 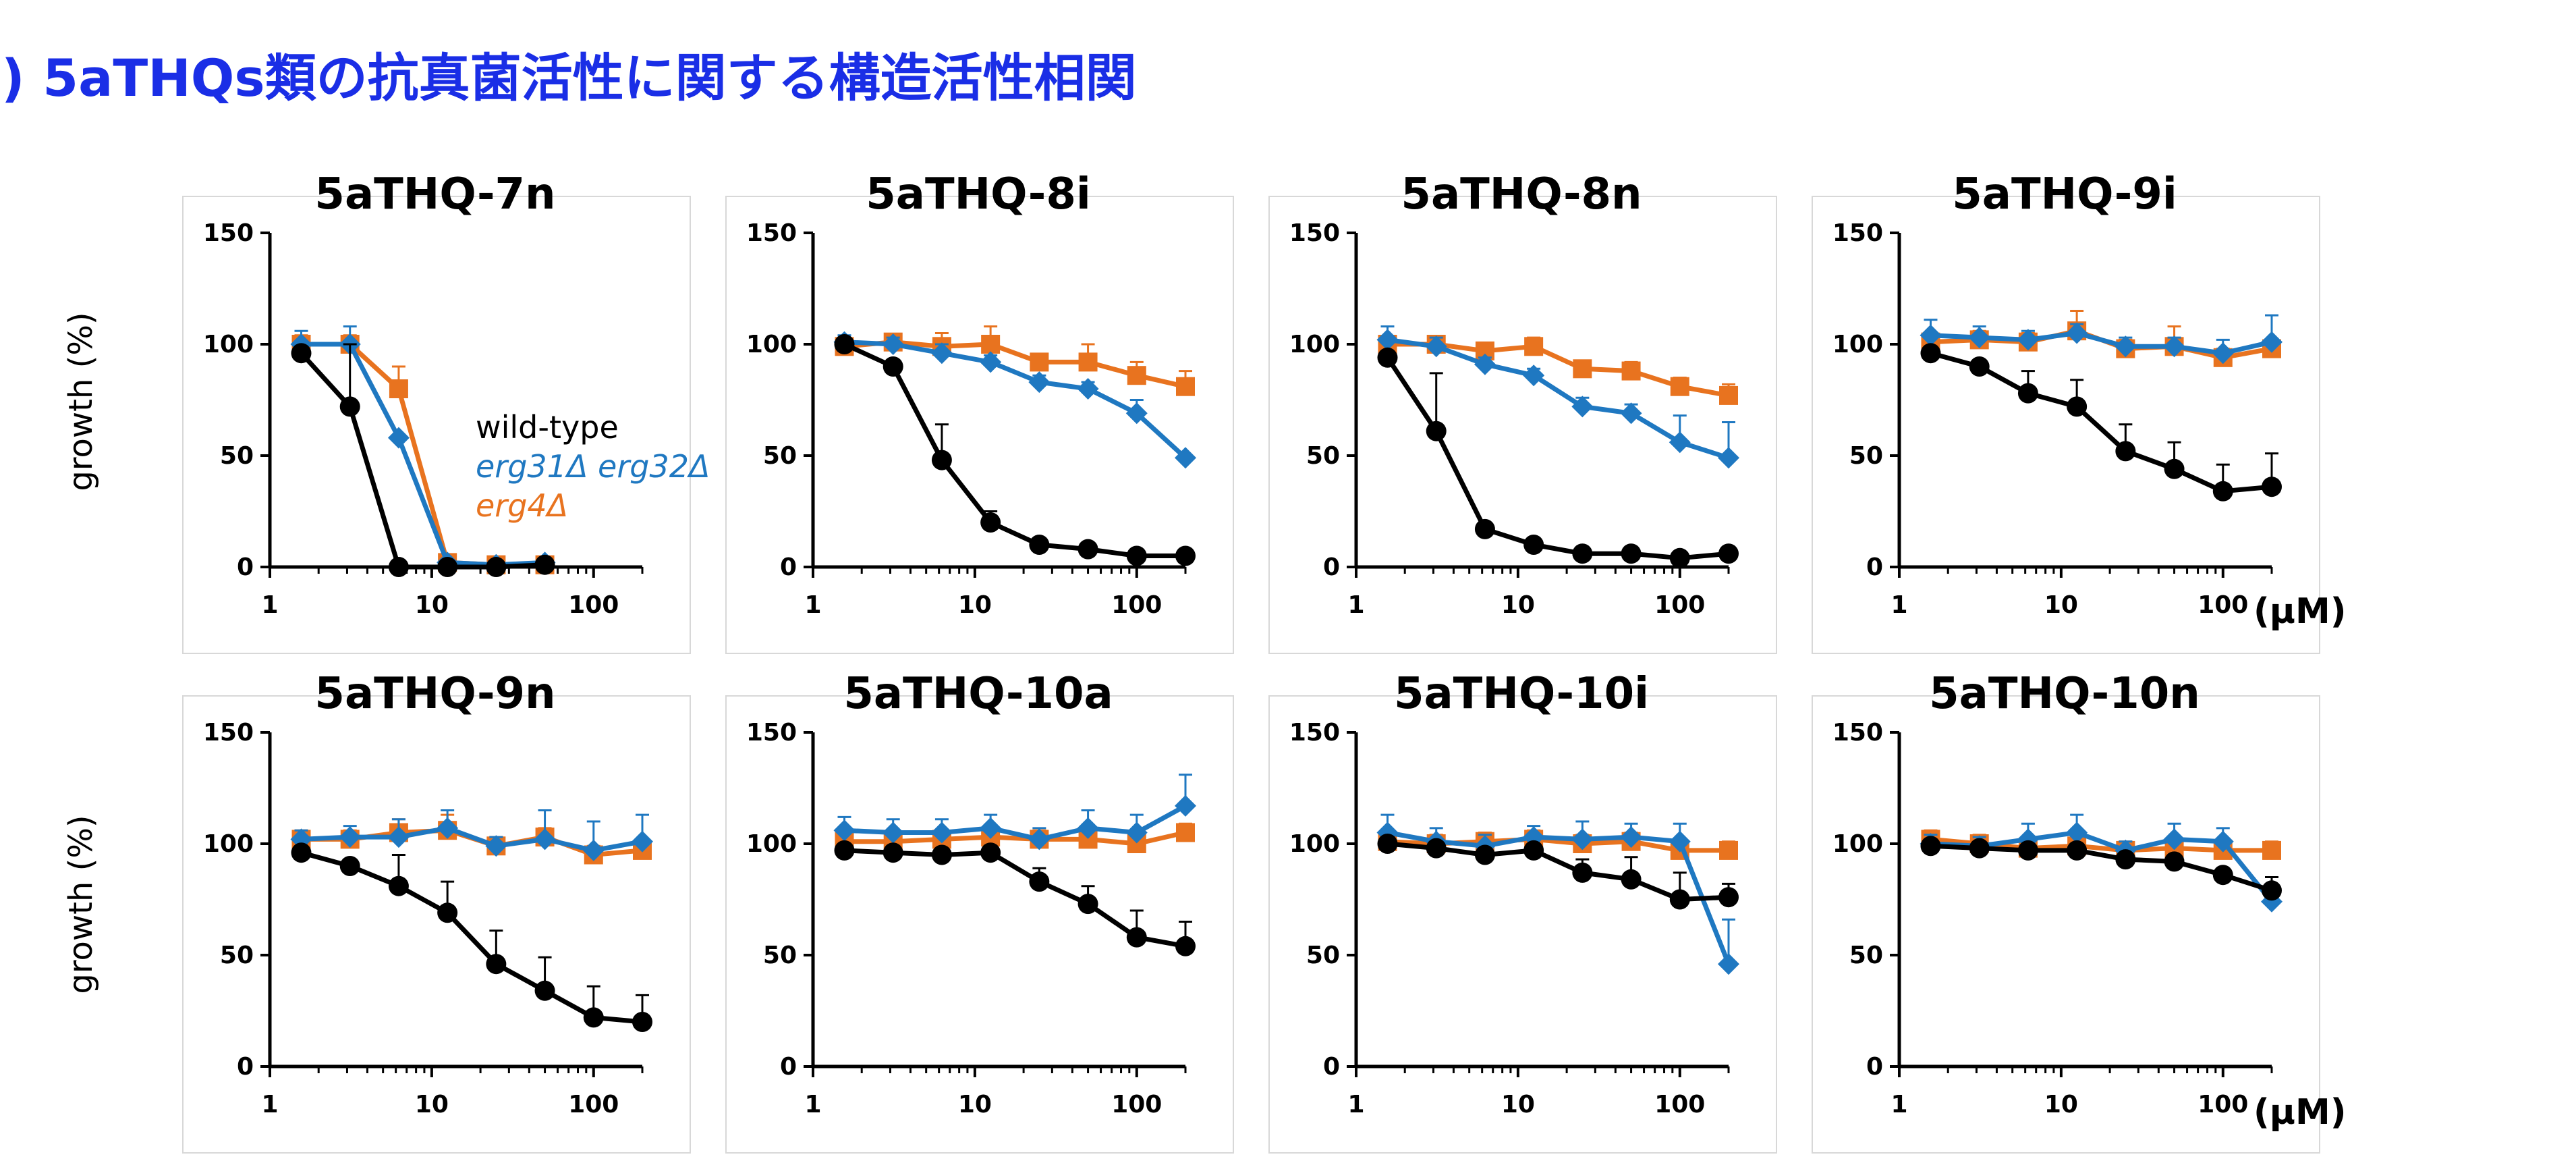 What do you see at coordinates (2066, 924) in the screenshot?
I see `chart-frame` at bounding box center [2066, 924].